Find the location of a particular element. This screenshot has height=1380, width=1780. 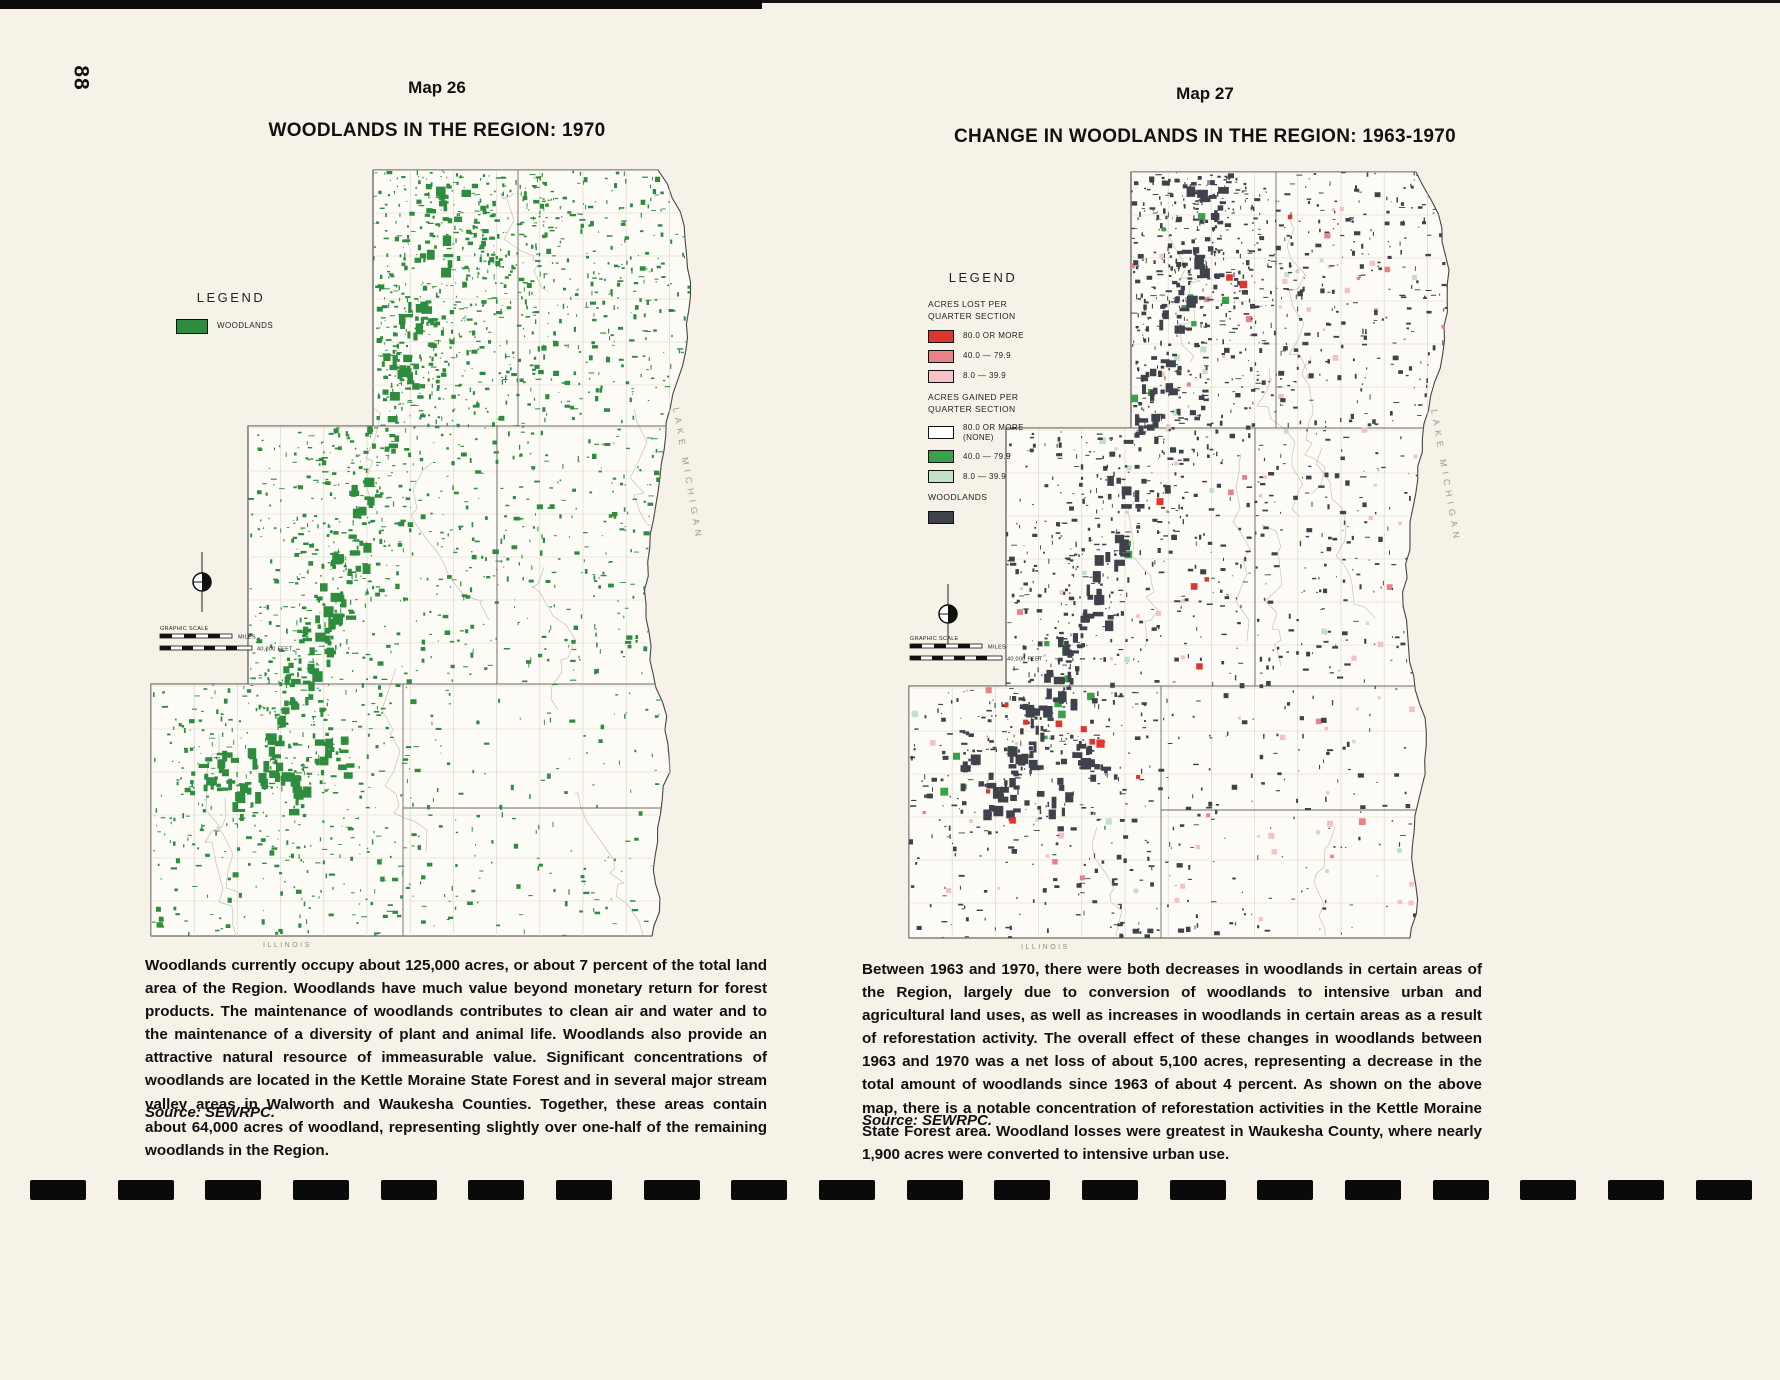

gained-80-sublabel: (NONE) is located at coordinates (978, 437).